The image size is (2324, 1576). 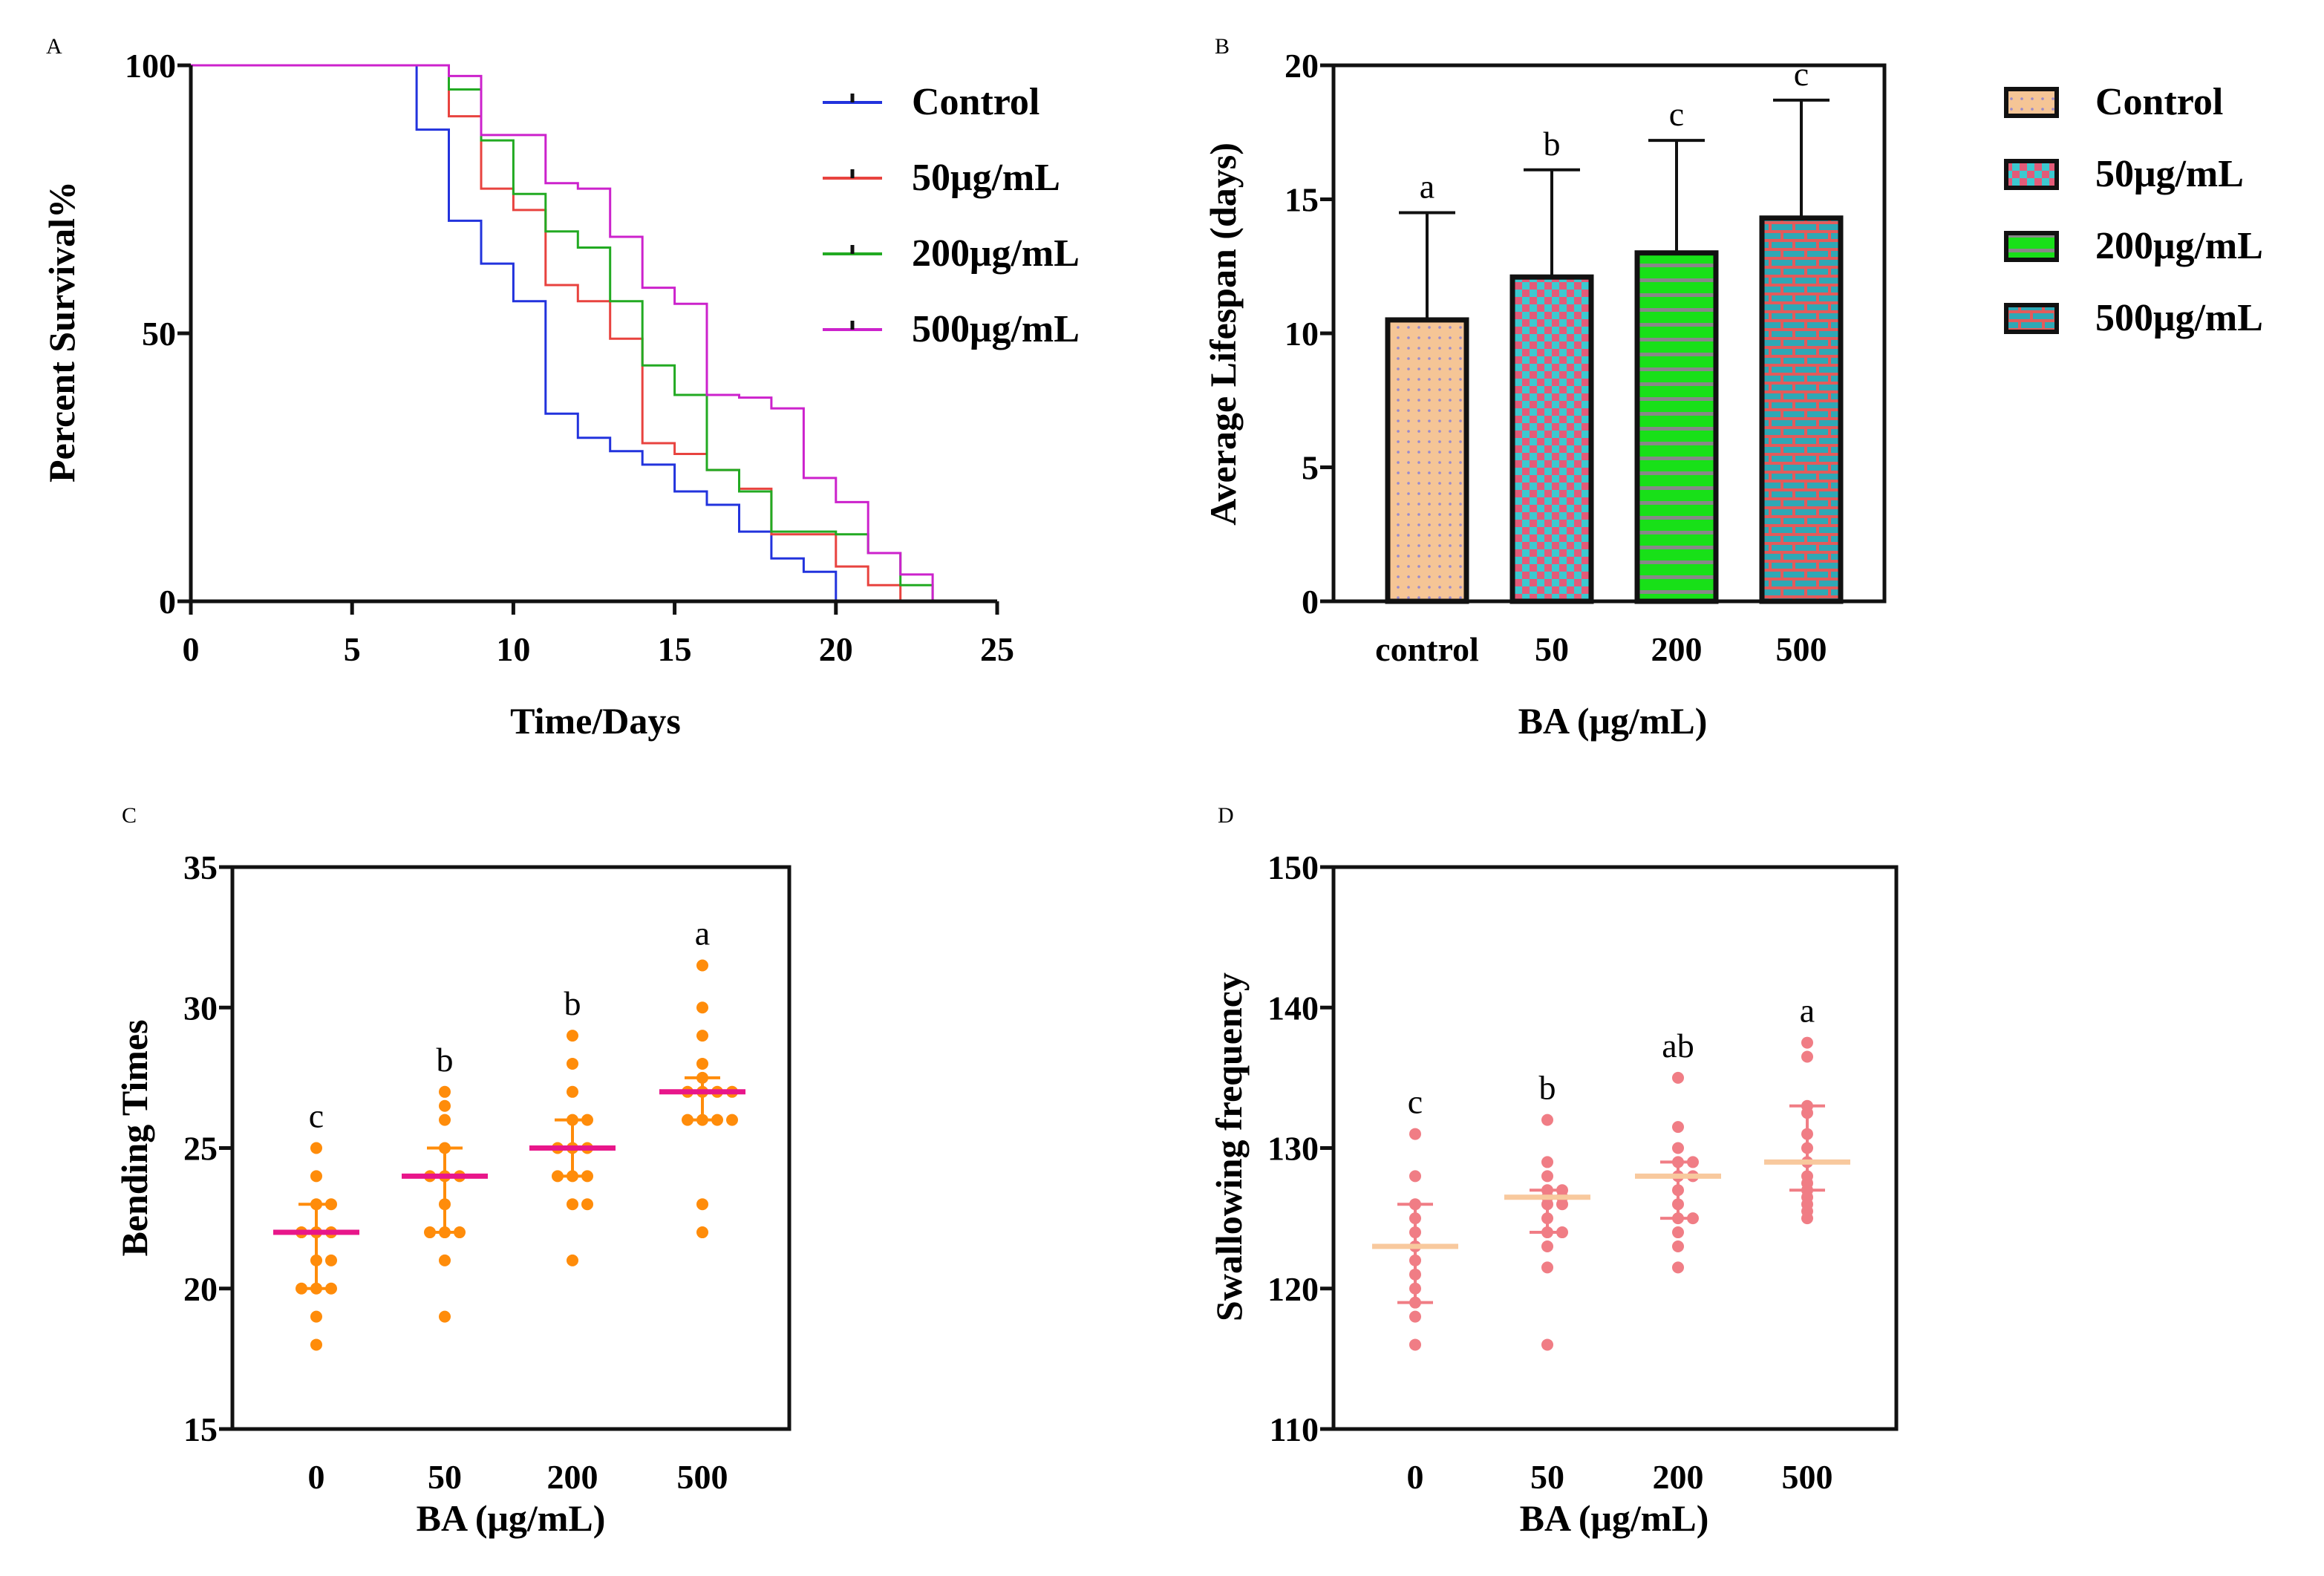 What do you see at coordinates (1294, 1429) in the screenshot?
I see `d-y-tick-label: 110` at bounding box center [1294, 1429].